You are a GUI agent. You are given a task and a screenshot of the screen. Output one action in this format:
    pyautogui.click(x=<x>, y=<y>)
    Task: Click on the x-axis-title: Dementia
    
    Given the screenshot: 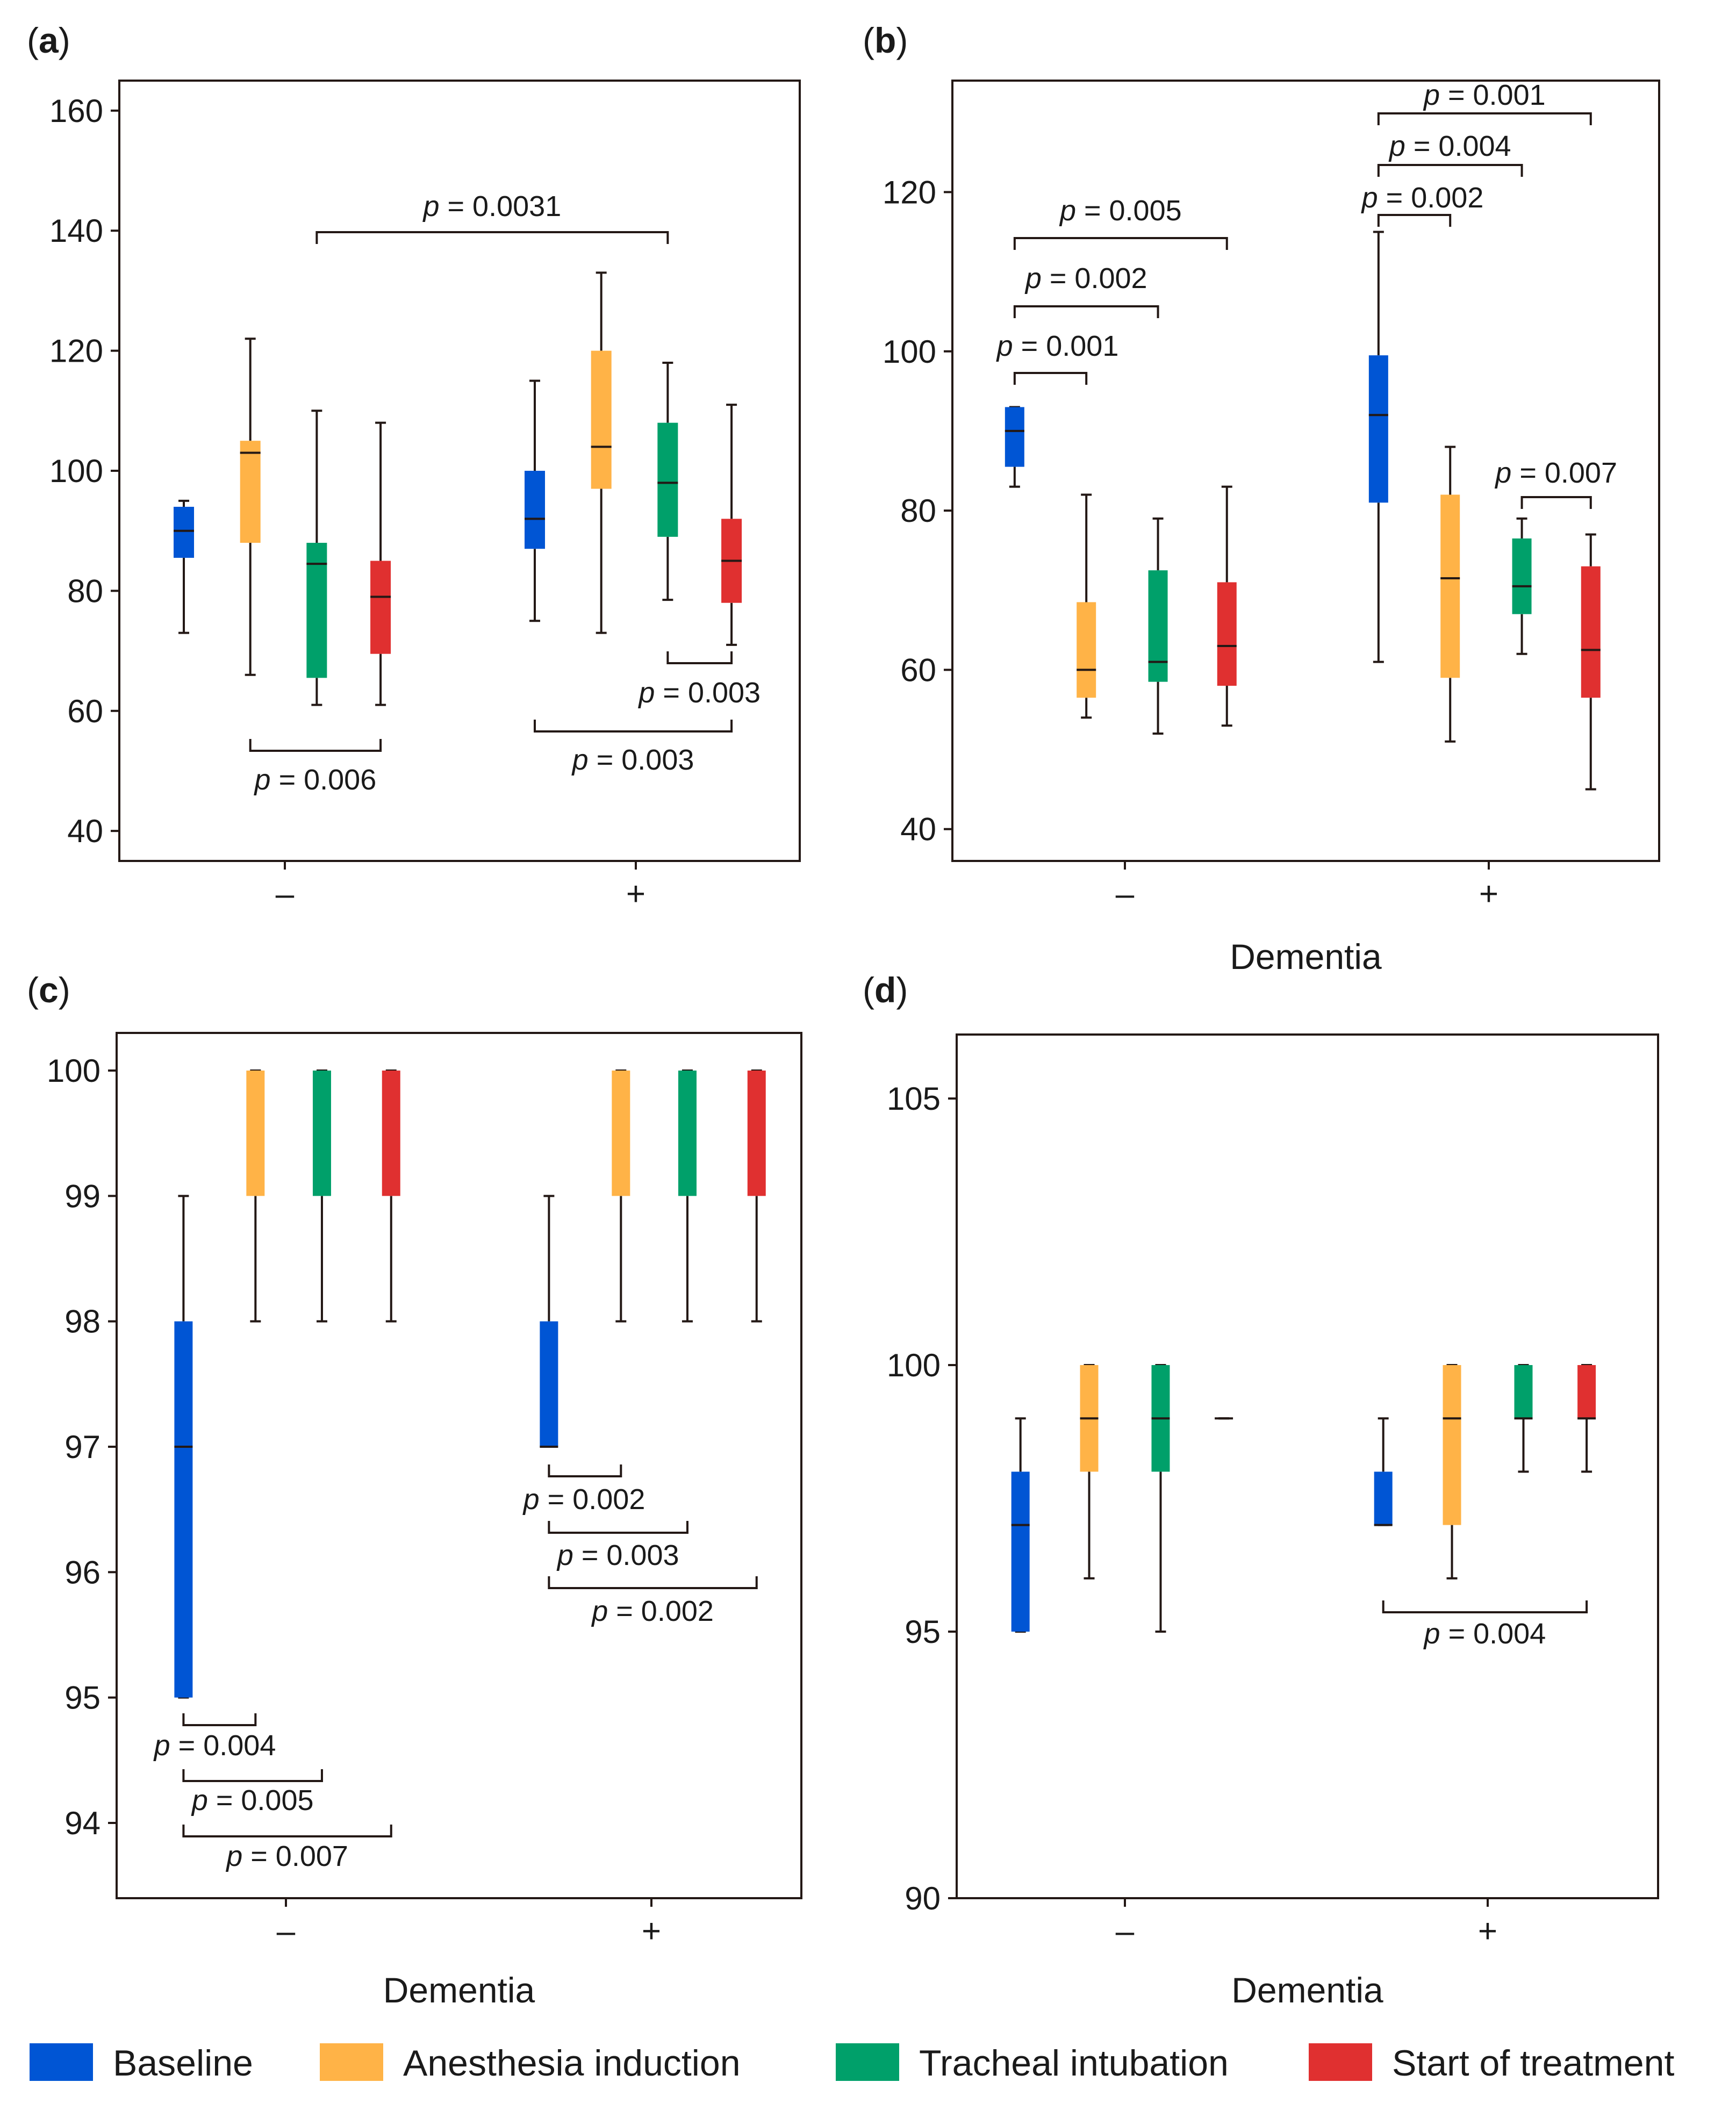 What is the action you would take?
    pyautogui.click(x=1306, y=957)
    